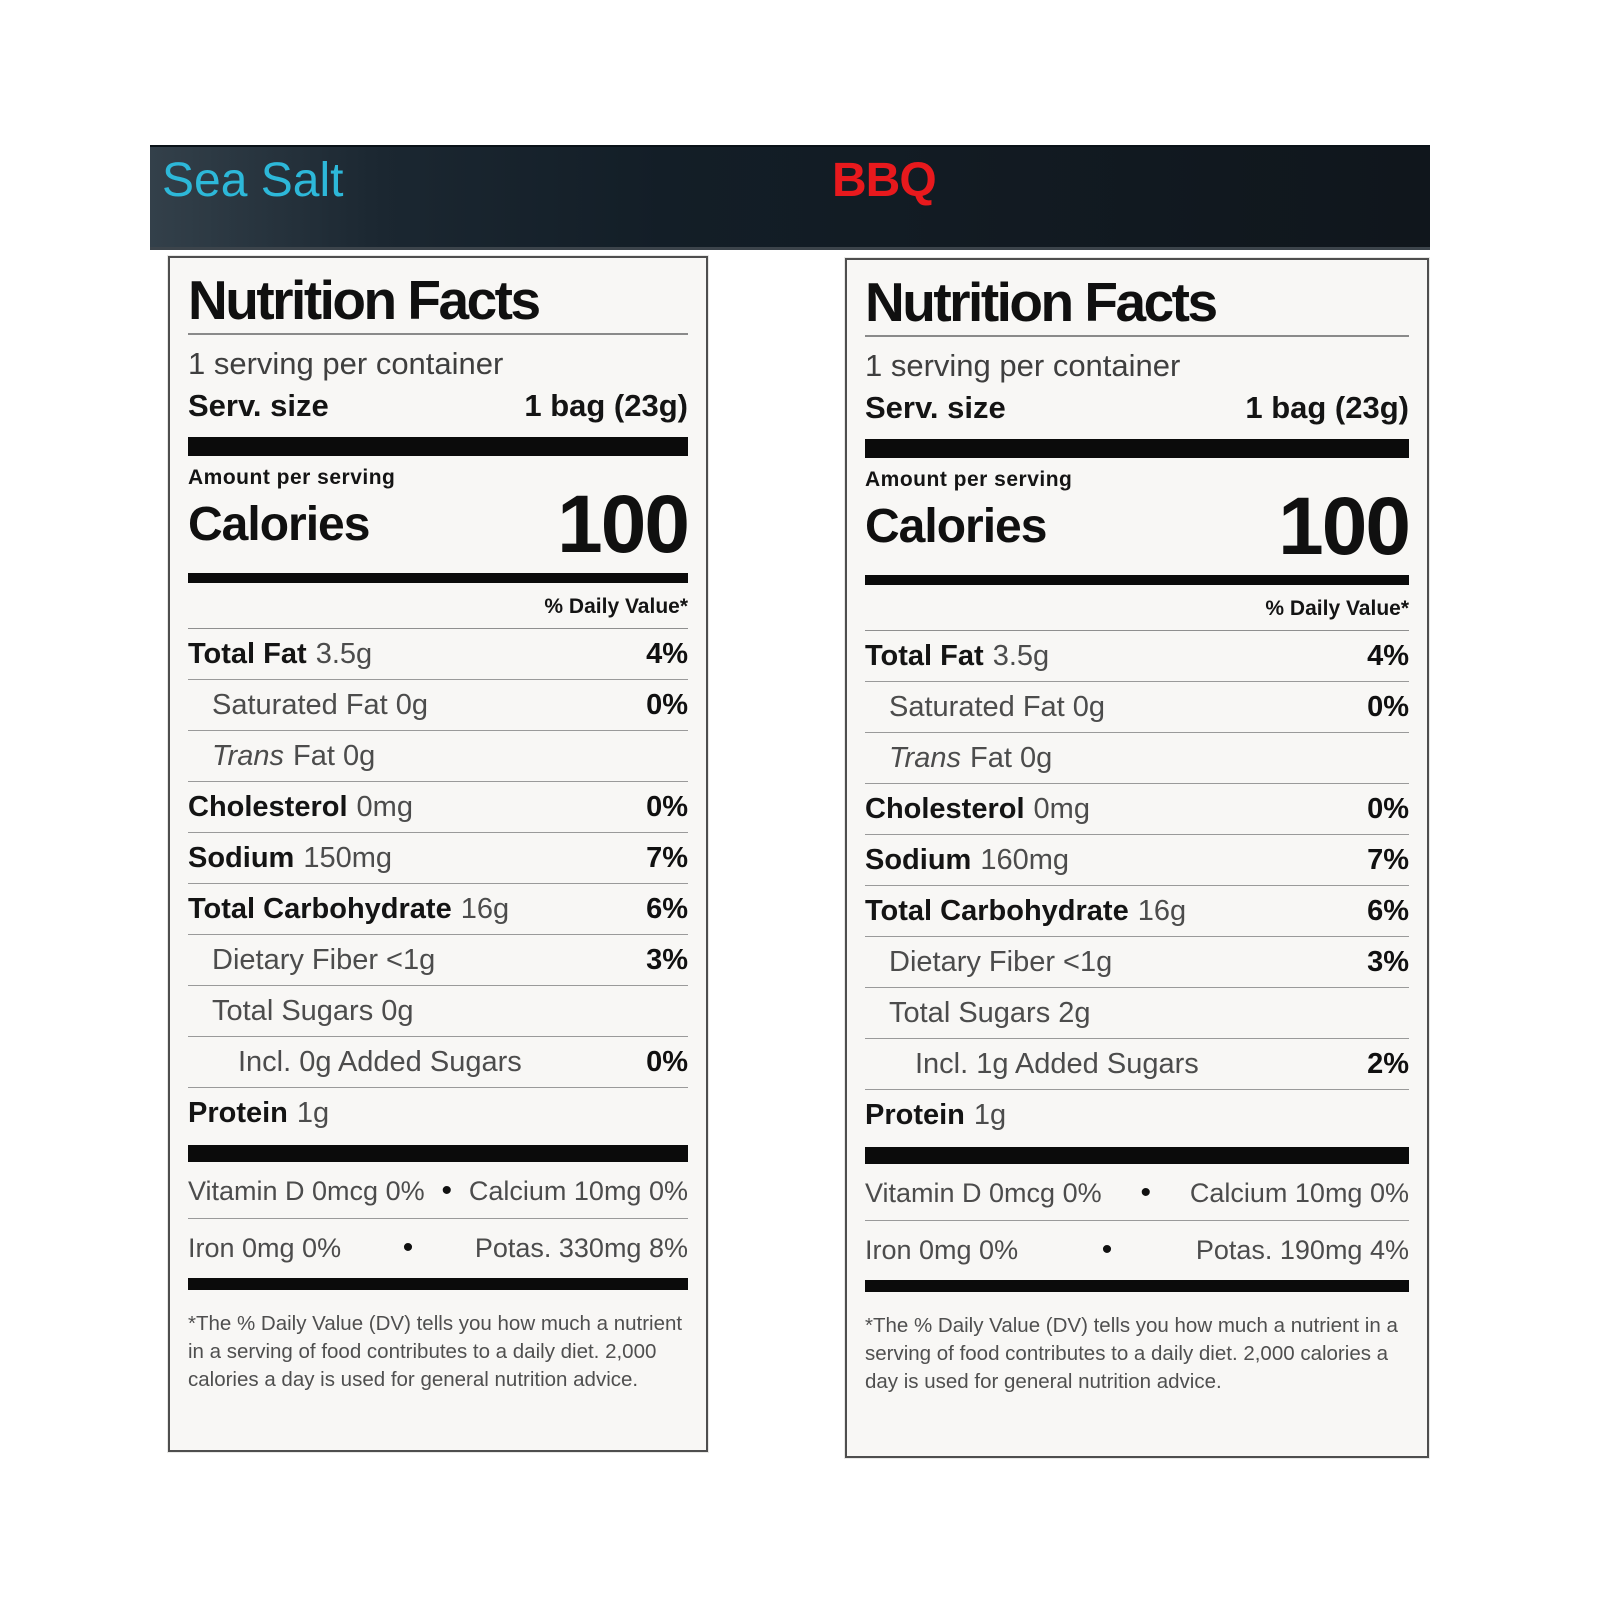 The width and height of the screenshot is (1600, 1600). I want to click on row-sodium: Sodium 160mg 7%, so click(1137, 860).